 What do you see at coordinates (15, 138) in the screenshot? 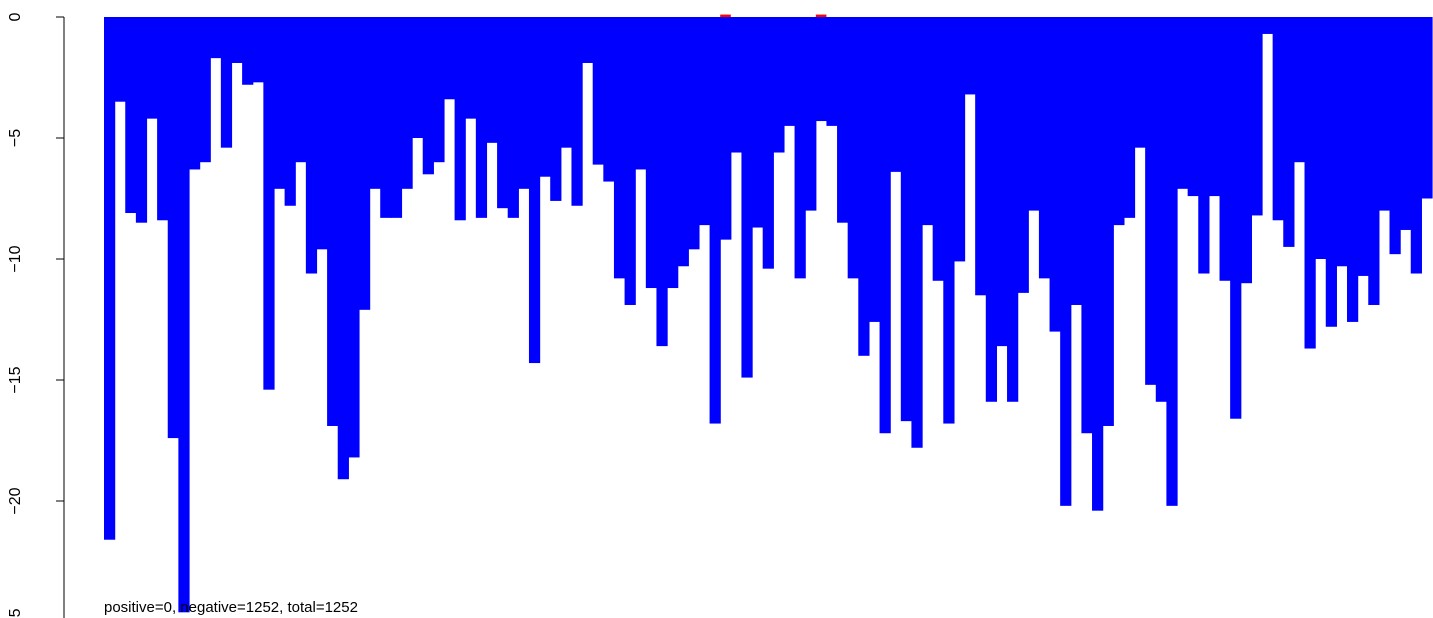
I see `y-tick-label: −5` at bounding box center [15, 138].